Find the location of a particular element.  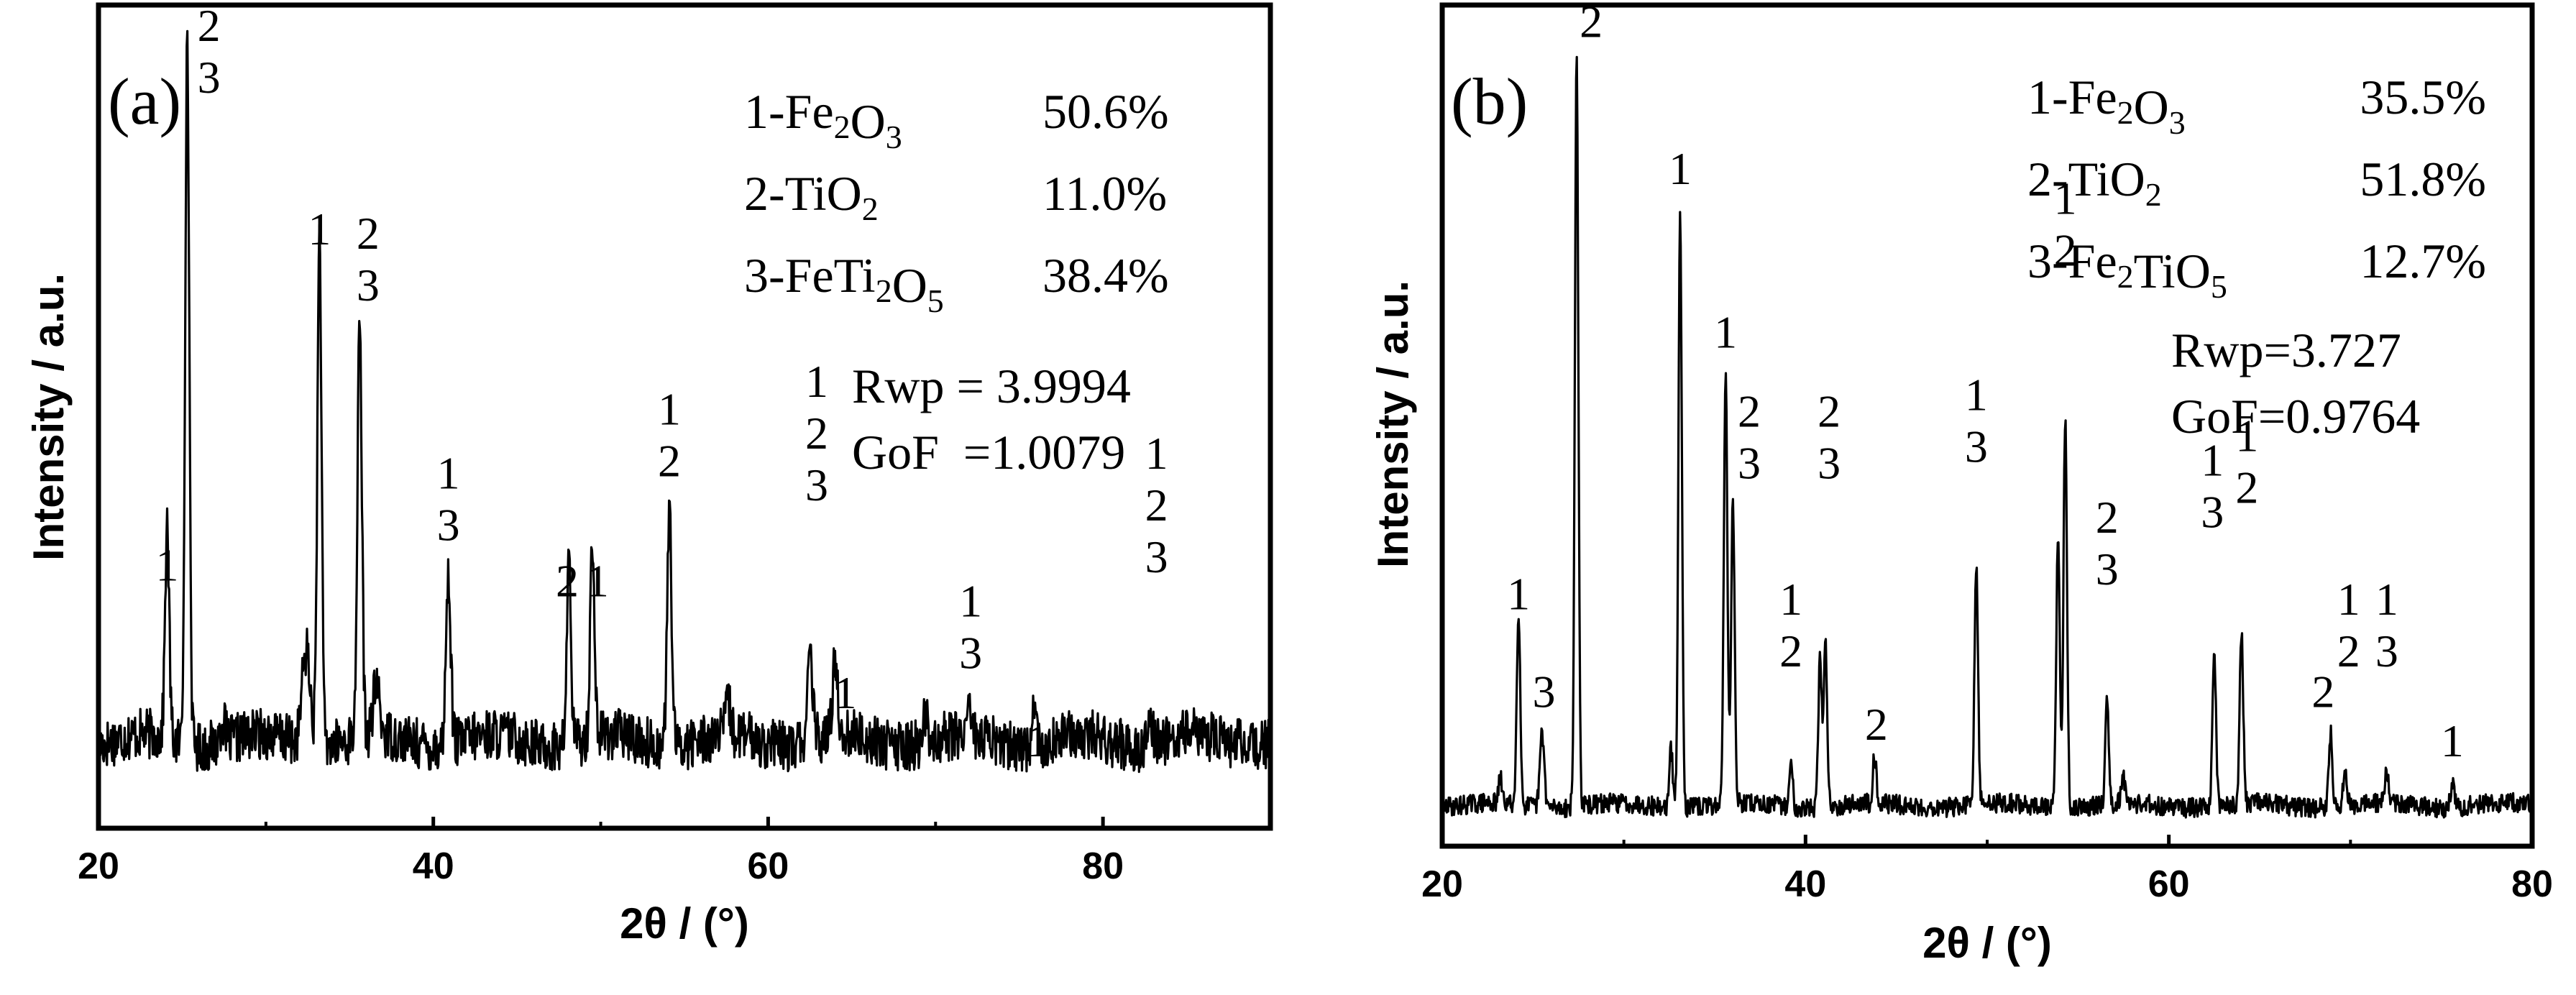

legend-phase-value: 11.0% is located at coordinates (1104, 193).